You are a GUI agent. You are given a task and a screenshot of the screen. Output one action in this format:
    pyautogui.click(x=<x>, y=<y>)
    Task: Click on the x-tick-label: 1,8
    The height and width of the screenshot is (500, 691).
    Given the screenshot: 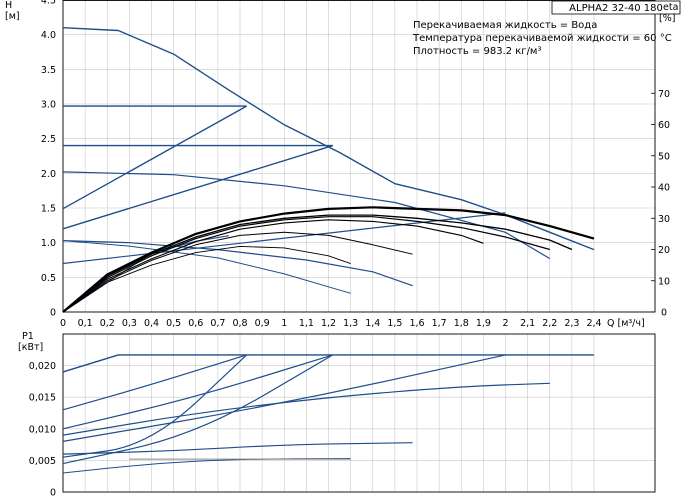 What is the action you would take?
    pyautogui.click(x=461, y=323)
    